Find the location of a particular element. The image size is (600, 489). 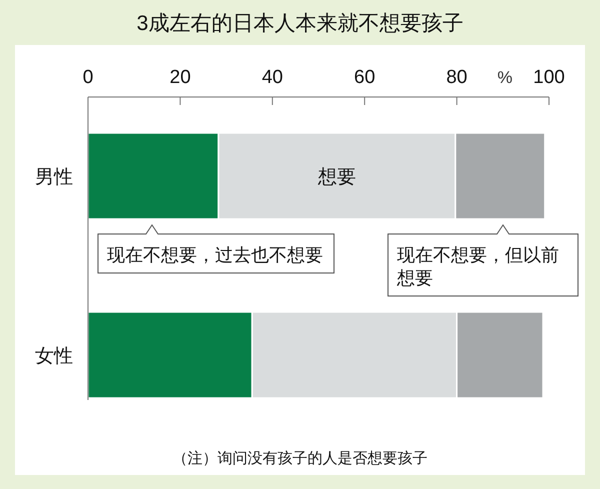

title: 3成左右的日本人本来就不想要孩子 is located at coordinates (300, 23).